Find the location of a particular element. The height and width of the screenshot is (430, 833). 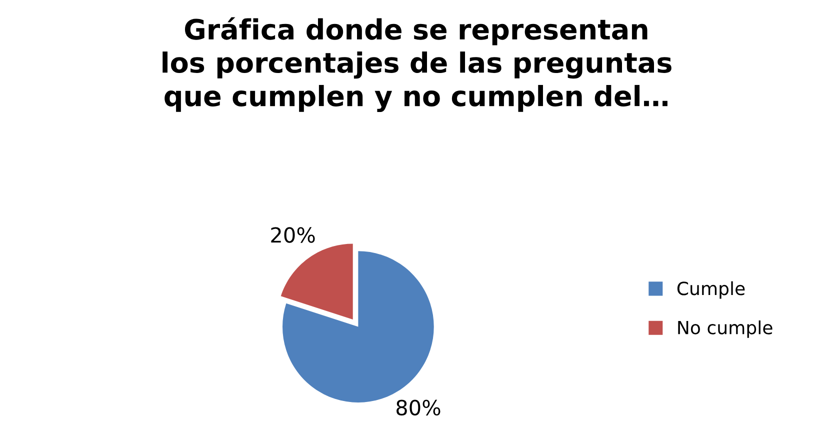

data-label: 80% is located at coordinates (418, 408).